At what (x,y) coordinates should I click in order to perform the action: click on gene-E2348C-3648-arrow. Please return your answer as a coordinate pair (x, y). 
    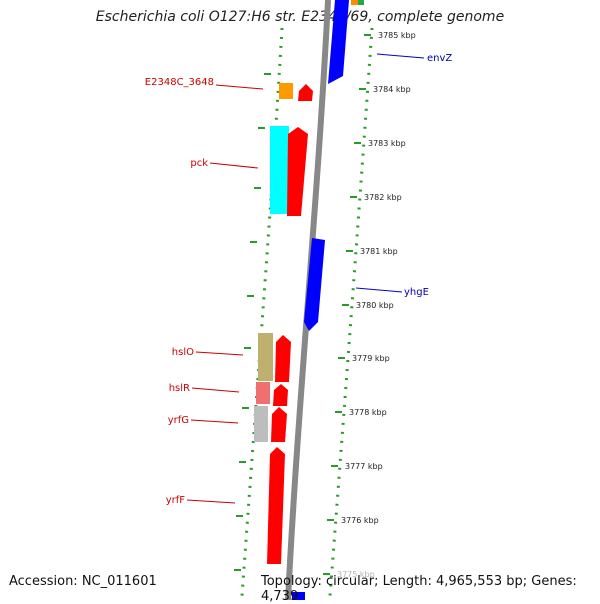
    Looking at the image, I should click on (305, 92).